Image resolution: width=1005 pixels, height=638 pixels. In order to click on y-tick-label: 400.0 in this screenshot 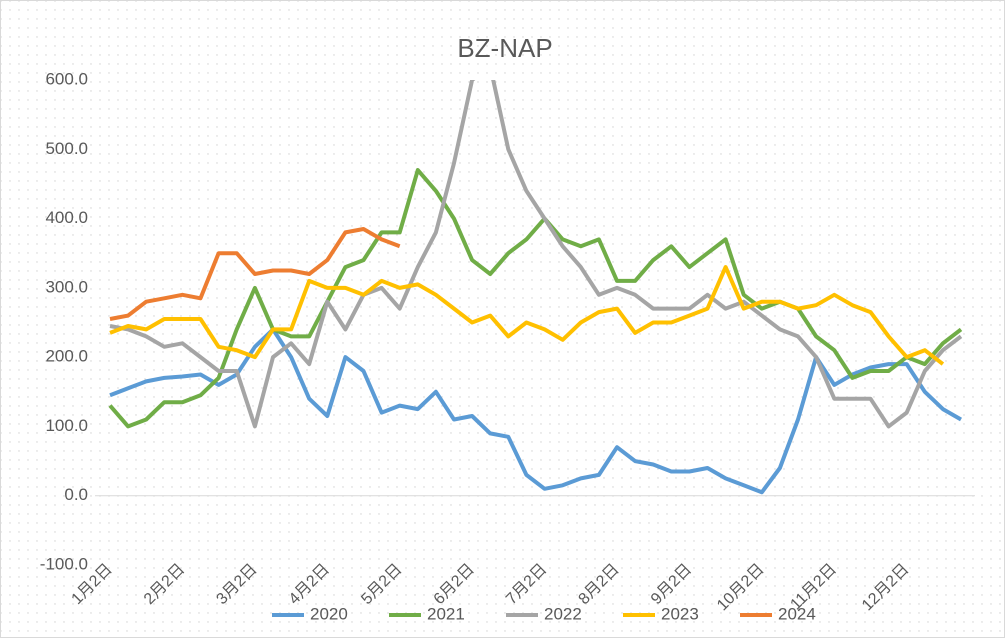, I will do `click(66, 217)`.